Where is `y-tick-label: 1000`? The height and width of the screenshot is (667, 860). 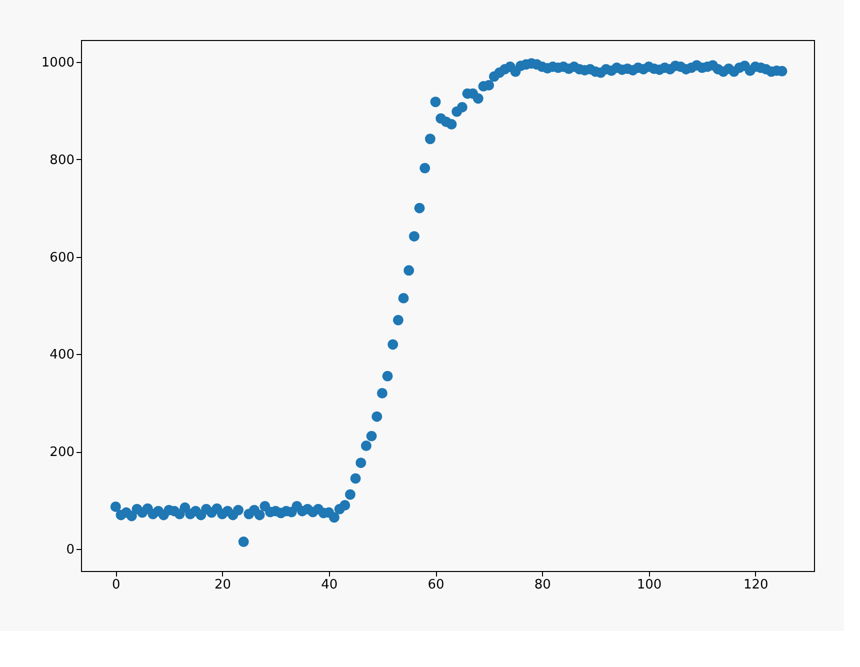 y-tick-label: 1000 is located at coordinates (57, 62).